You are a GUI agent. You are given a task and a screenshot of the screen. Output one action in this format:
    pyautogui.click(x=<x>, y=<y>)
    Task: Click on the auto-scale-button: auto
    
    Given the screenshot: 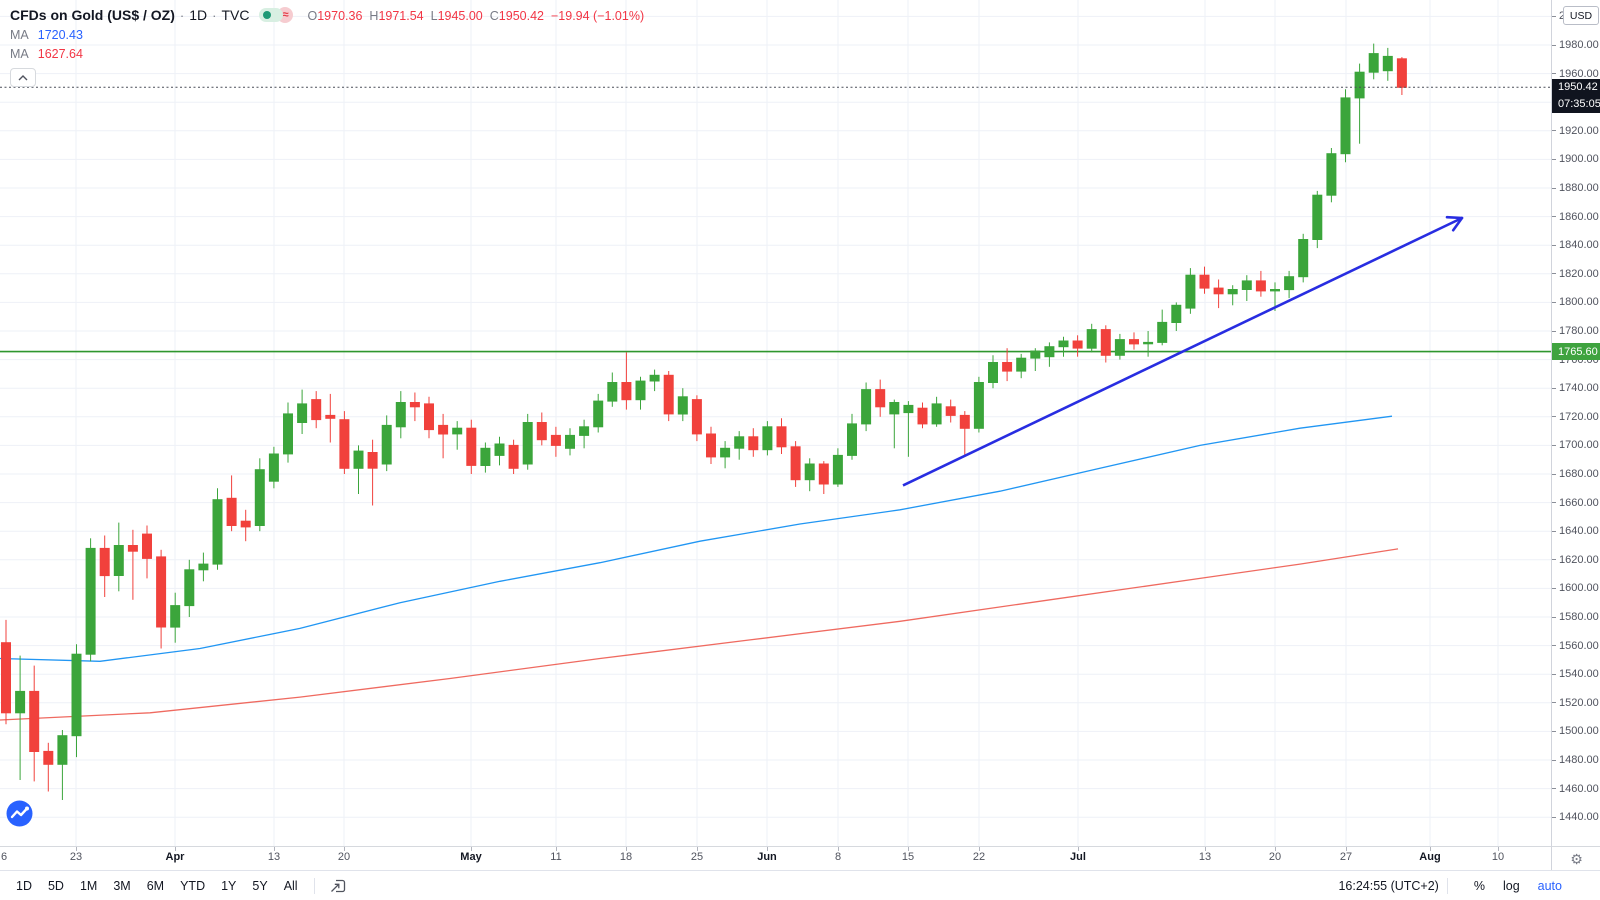 What is the action you would take?
    pyautogui.click(x=1549, y=886)
    